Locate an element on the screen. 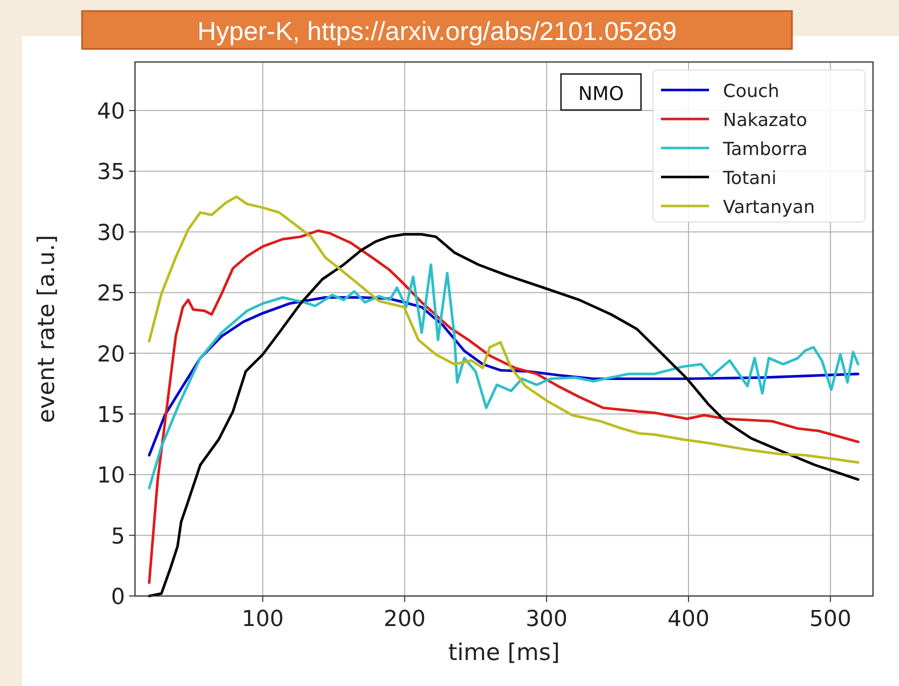  y-tick-label: 25 is located at coordinates (111, 294).